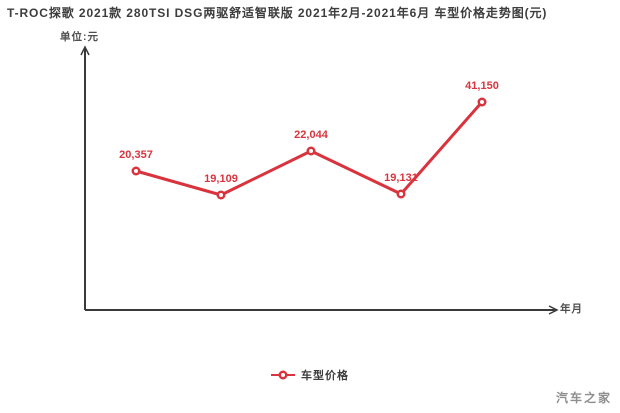  Describe the element at coordinates (311, 135) in the screenshot. I see `data-point-label: 22,044` at that location.